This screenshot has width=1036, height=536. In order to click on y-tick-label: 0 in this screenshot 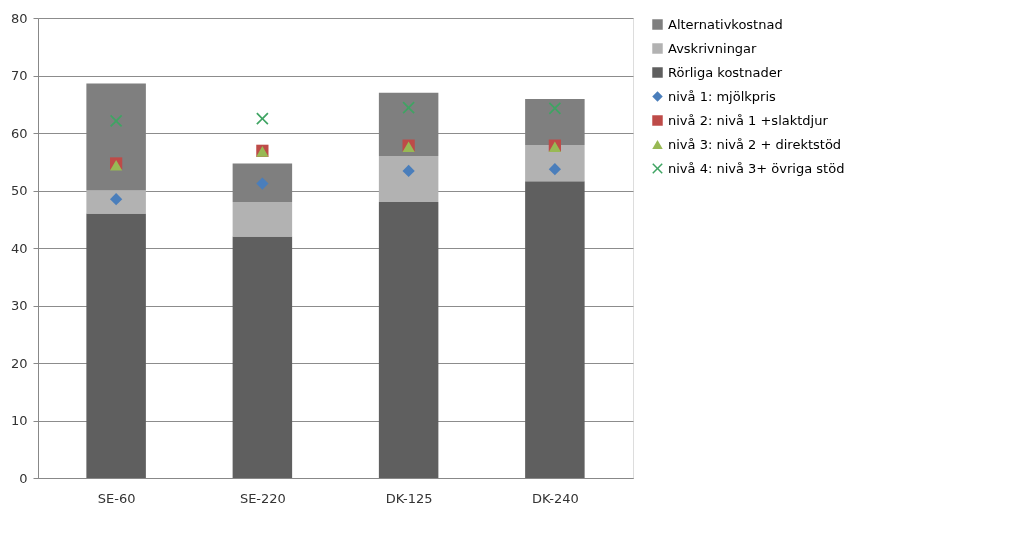, I will do `click(23, 478)`.